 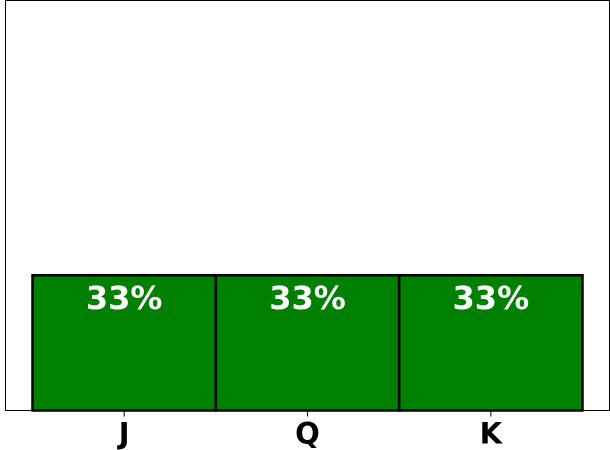 What do you see at coordinates (490, 342) in the screenshot?
I see `bar-k` at bounding box center [490, 342].